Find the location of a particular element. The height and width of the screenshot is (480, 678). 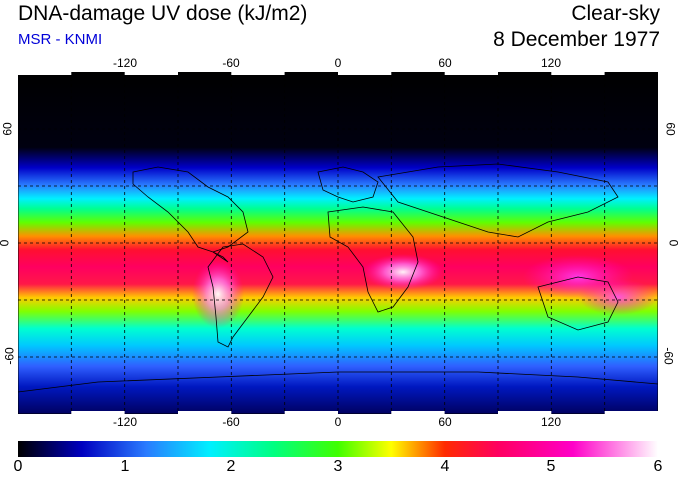

colorbar-label: 5 is located at coordinates (551, 466).